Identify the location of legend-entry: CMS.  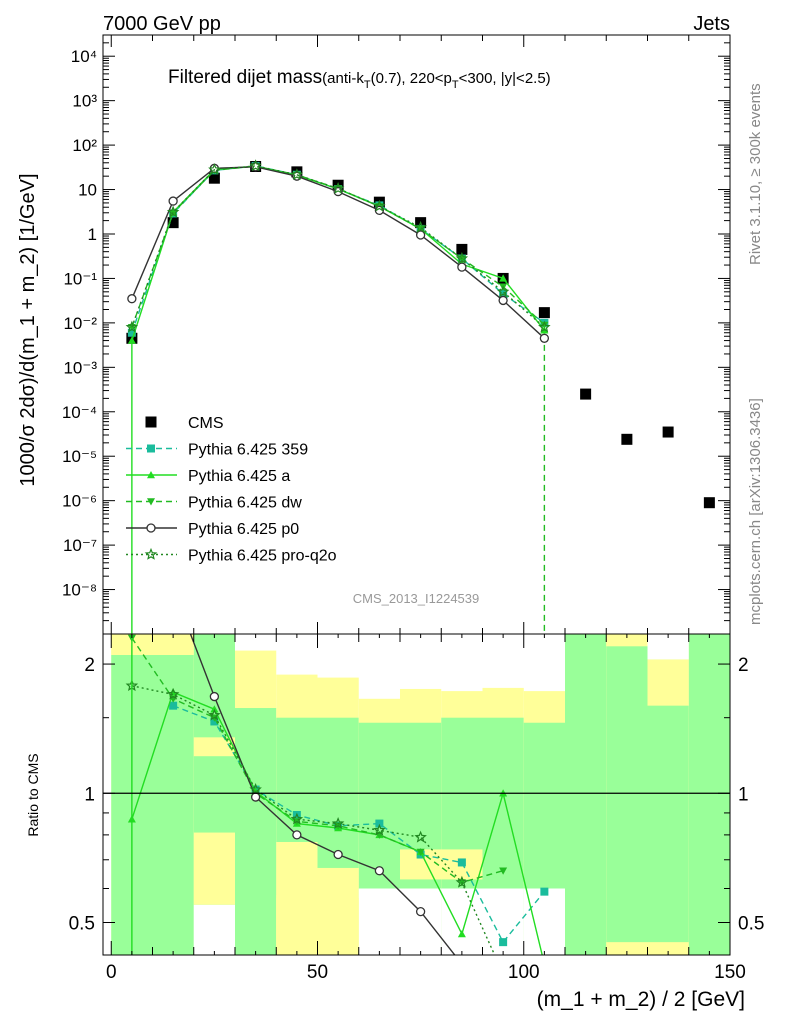
(184, 423).